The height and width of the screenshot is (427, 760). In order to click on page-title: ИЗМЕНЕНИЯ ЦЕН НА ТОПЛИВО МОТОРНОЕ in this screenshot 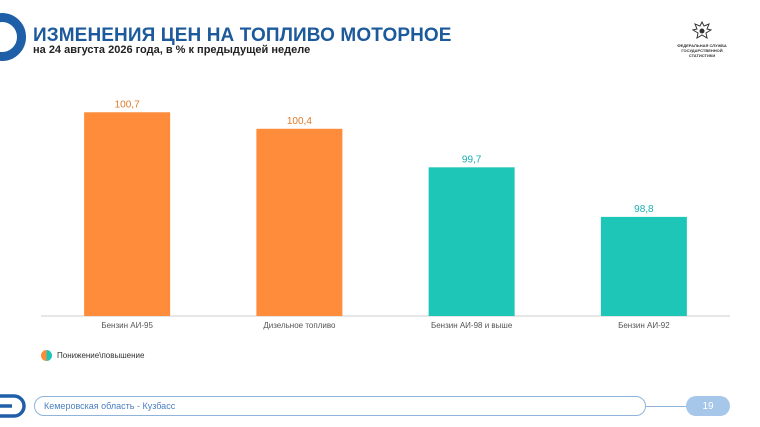, I will do `click(242, 35)`.